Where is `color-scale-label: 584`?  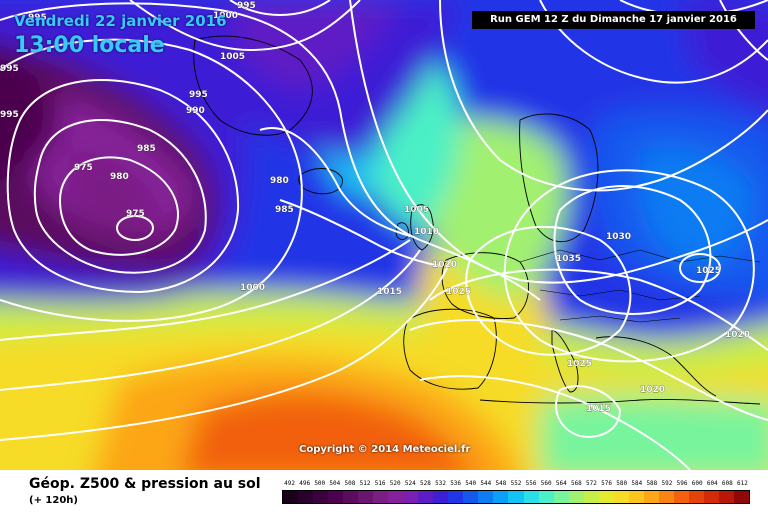 color-scale-label: 584 is located at coordinates (637, 483).